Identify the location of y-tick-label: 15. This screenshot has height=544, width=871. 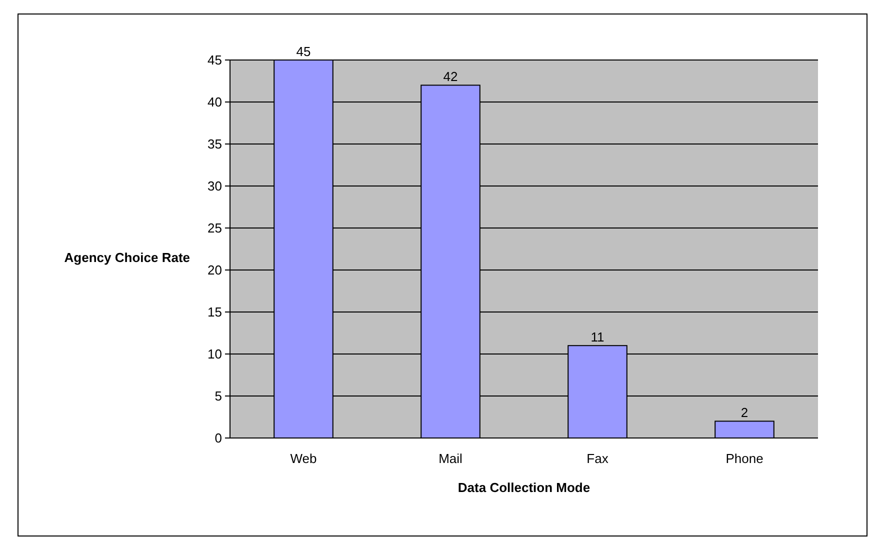
(215, 312).